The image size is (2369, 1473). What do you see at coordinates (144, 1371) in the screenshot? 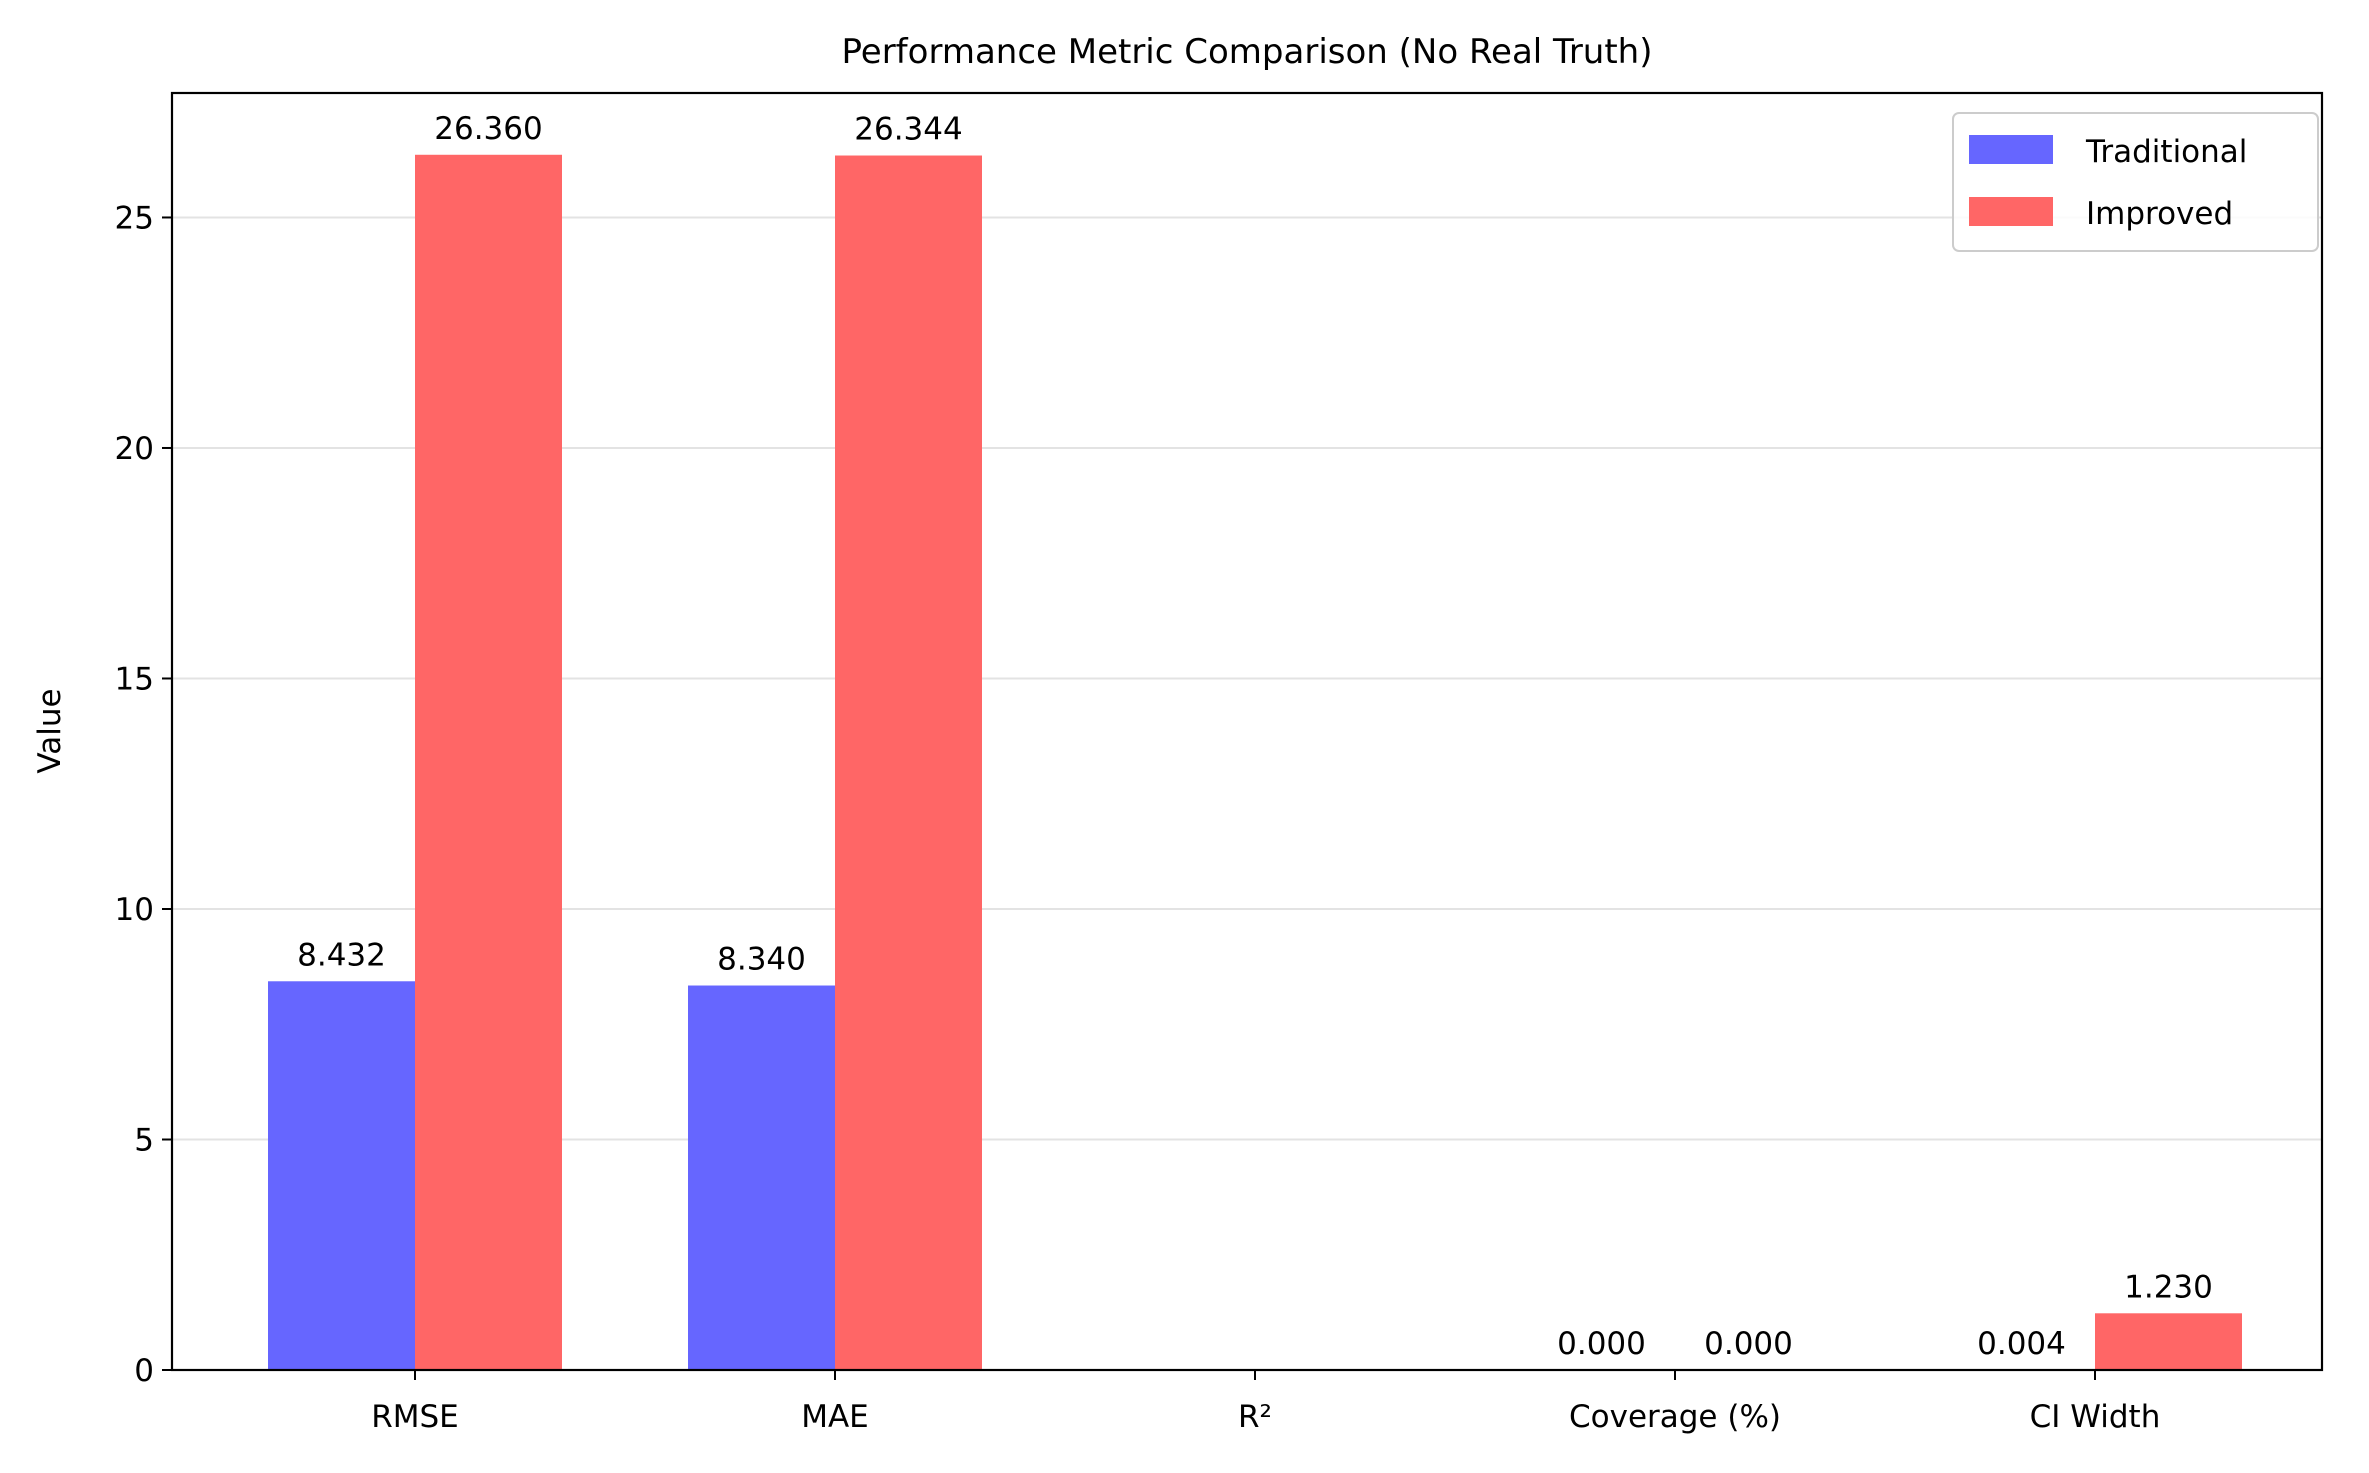
I see `y-tick-label: 0` at bounding box center [144, 1371].